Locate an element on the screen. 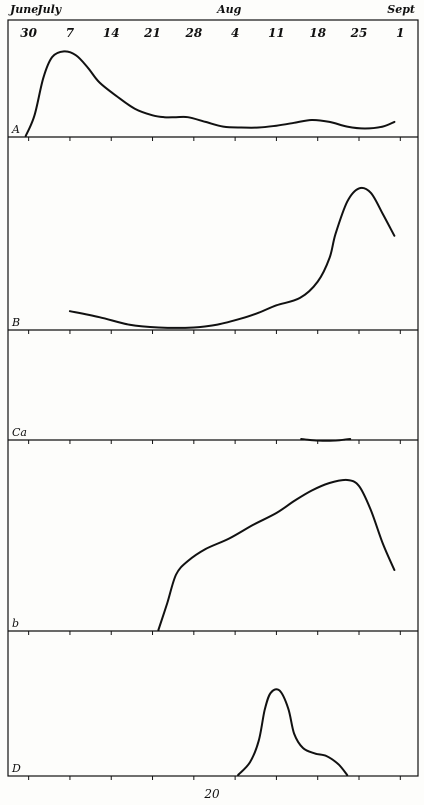 Image resolution: width=424 pixels, height=805 pixels. tick-label: 18 is located at coordinates (317, 33).